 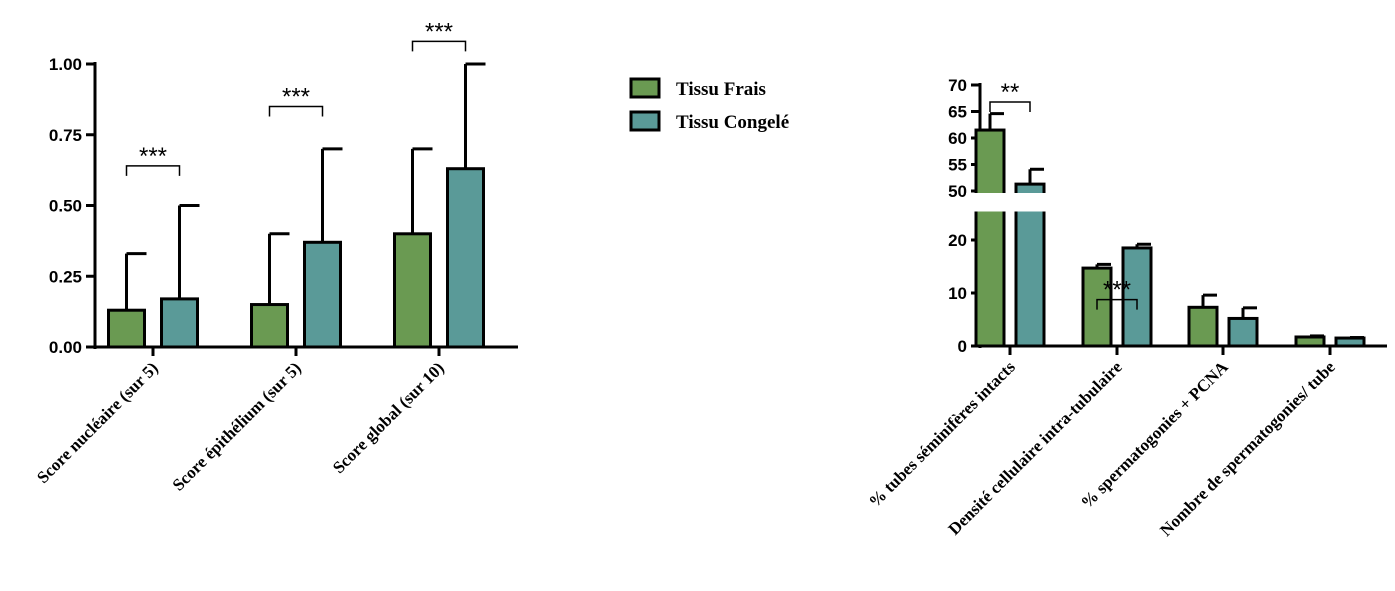 What do you see at coordinates (65, 135) in the screenshot?
I see `y-tick-label: 0.75` at bounding box center [65, 135].